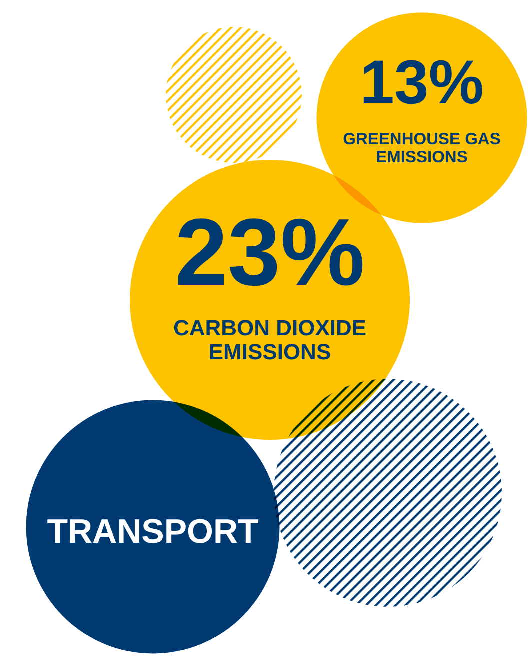  Describe the element at coordinates (270, 340) in the screenshot. I see `category-label: CARBON DIOXIDE EMISSIONS` at that location.